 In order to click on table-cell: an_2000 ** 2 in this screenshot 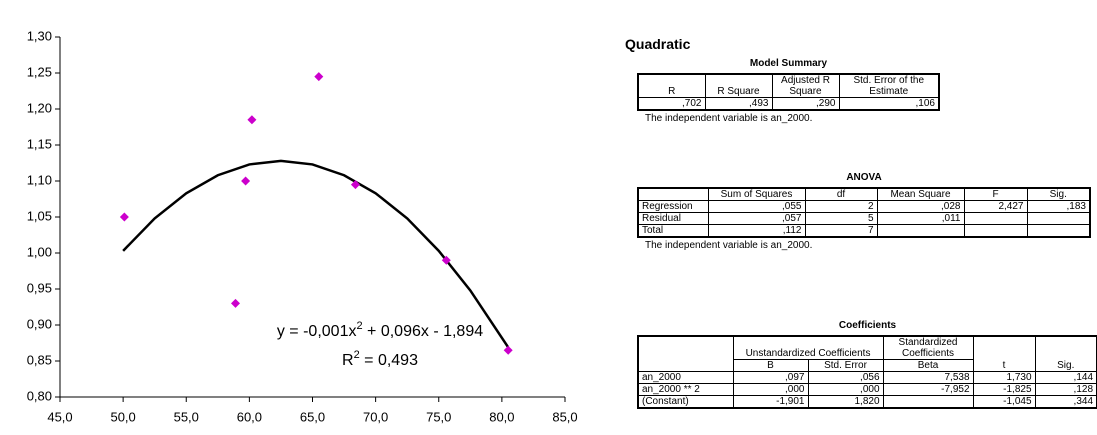, I will do `click(685, 389)`.